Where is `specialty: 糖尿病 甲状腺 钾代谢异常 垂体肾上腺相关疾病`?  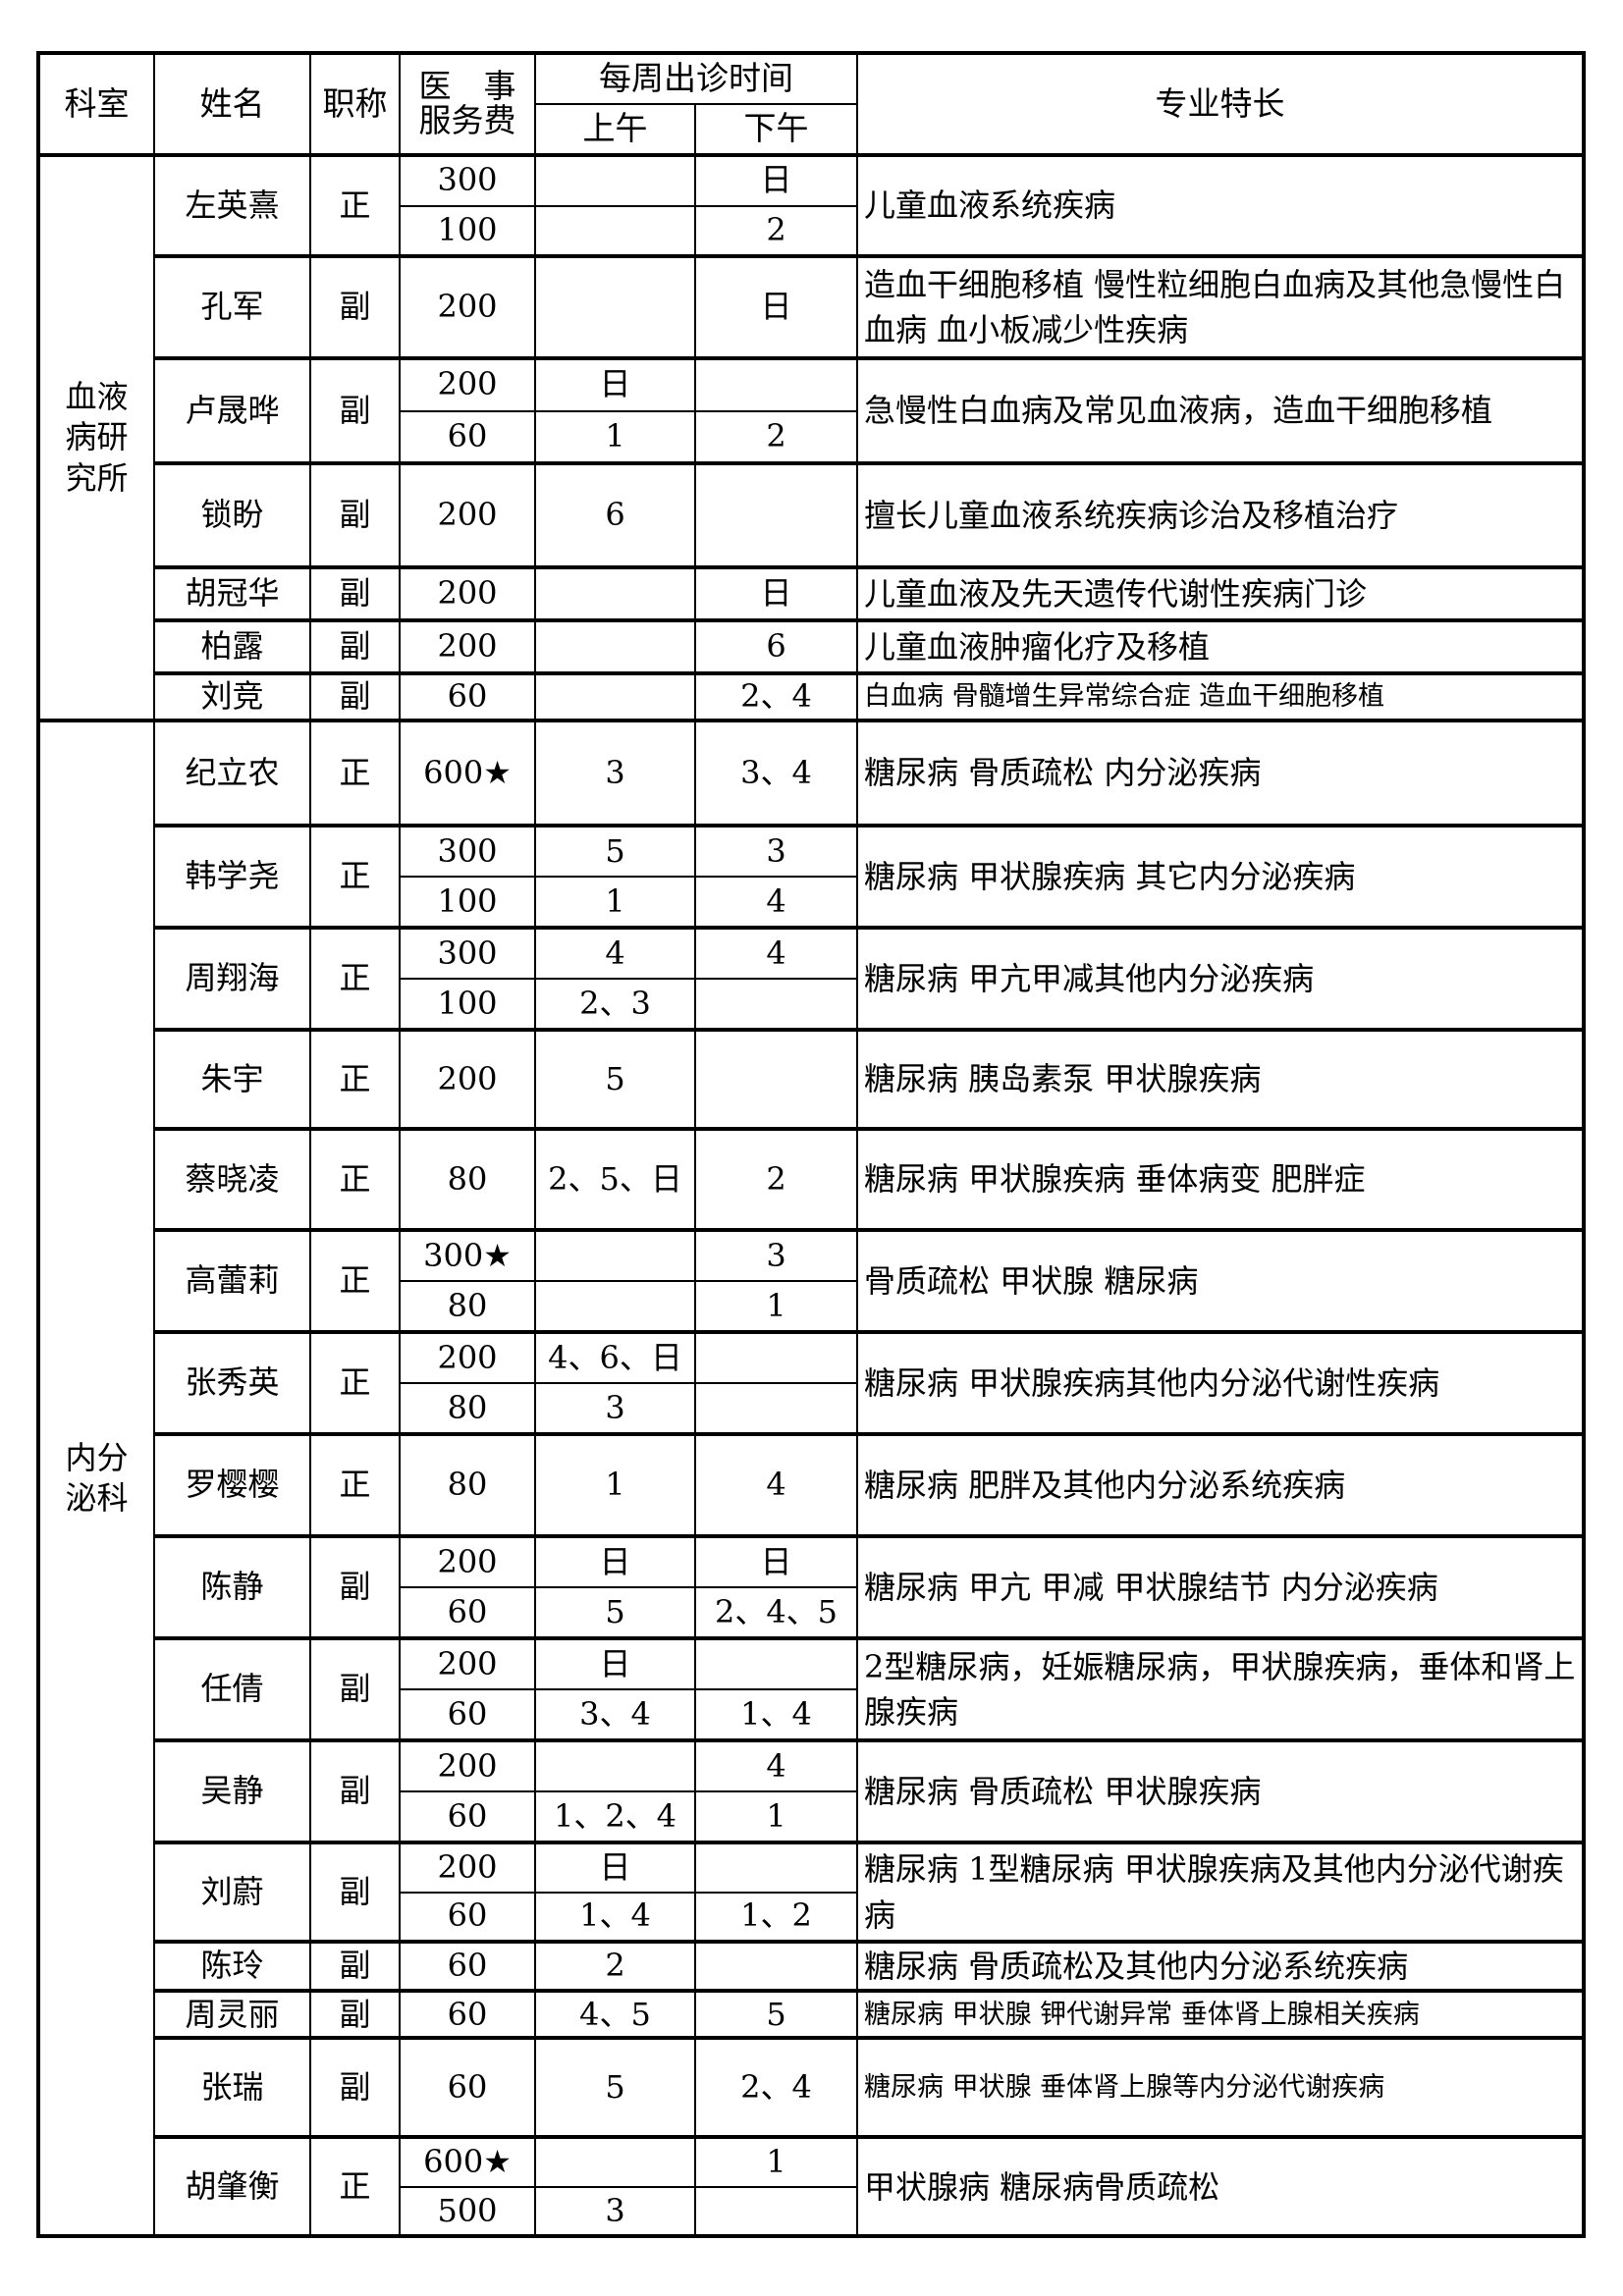
specialty: 糖尿病 甲状腺 钾代谢异常 垂体肾上腺相关疾病 is located at coordinates (1220, 2014).